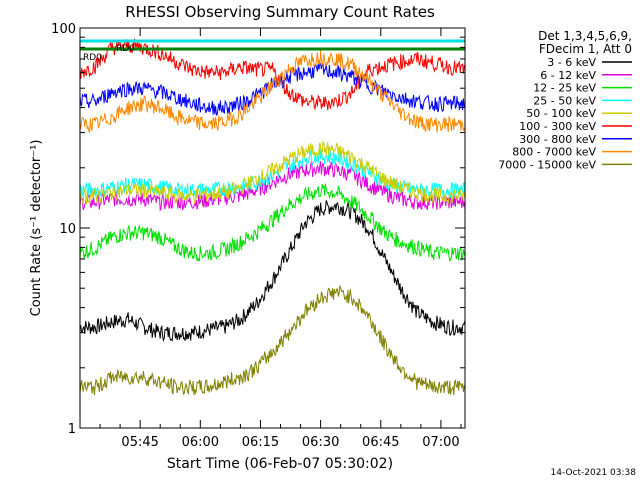  I want to click on legend-label-3: 12 - 25 keV, so click(564, 88).